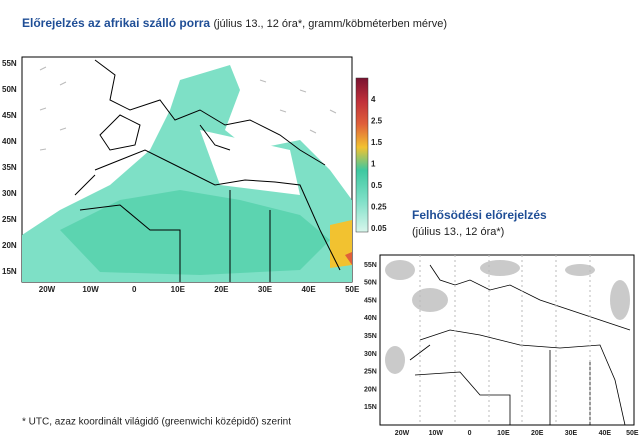 This screenshot has width=640, height=440. What do you see at coordinates (377, 142) in the screenshot?
I see `colorbar-label: 1.5` at bounding box center [377, 142].